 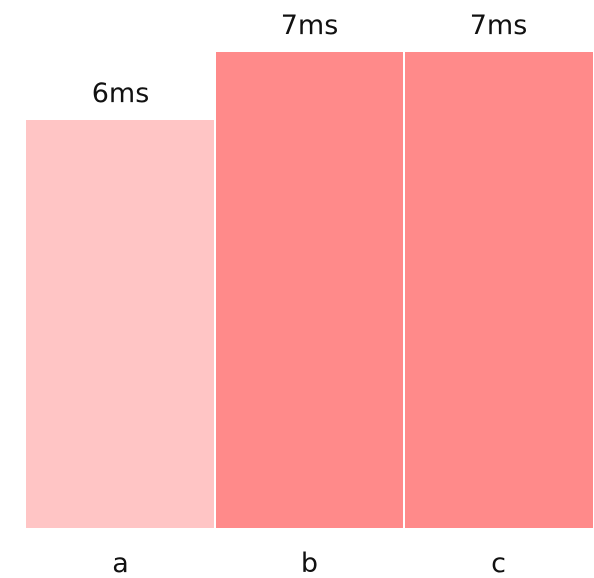 I want to click on value-label-a: 6ms, so click(x=121, y=93).